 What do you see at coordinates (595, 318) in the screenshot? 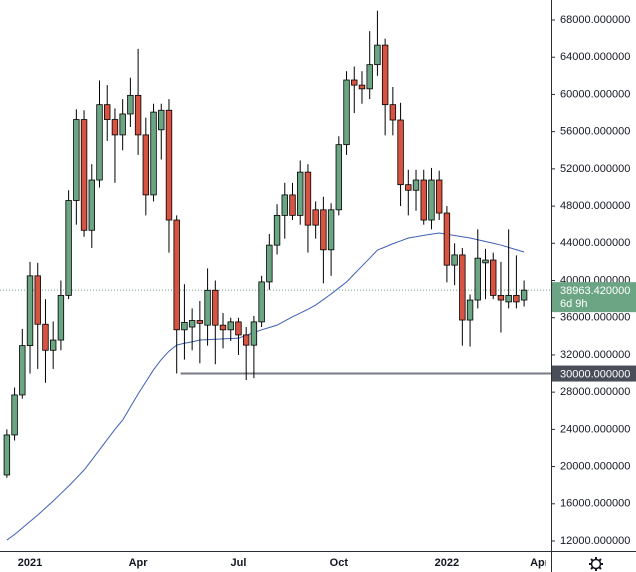
I see `y-tick-label: 36000.000000` at bounding box center [595, 318].